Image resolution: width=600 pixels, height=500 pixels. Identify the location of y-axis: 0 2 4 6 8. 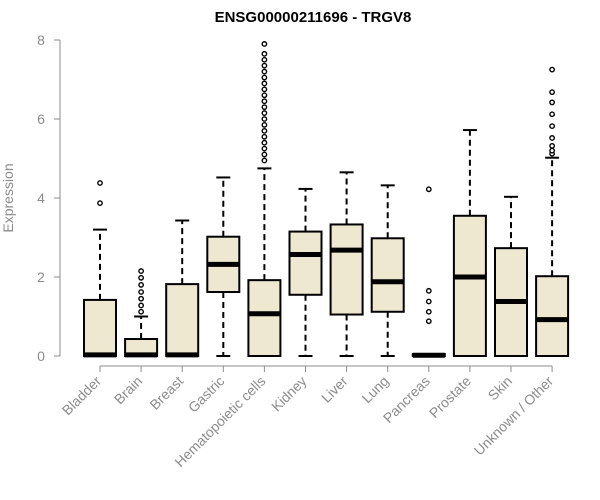
(49, 198).